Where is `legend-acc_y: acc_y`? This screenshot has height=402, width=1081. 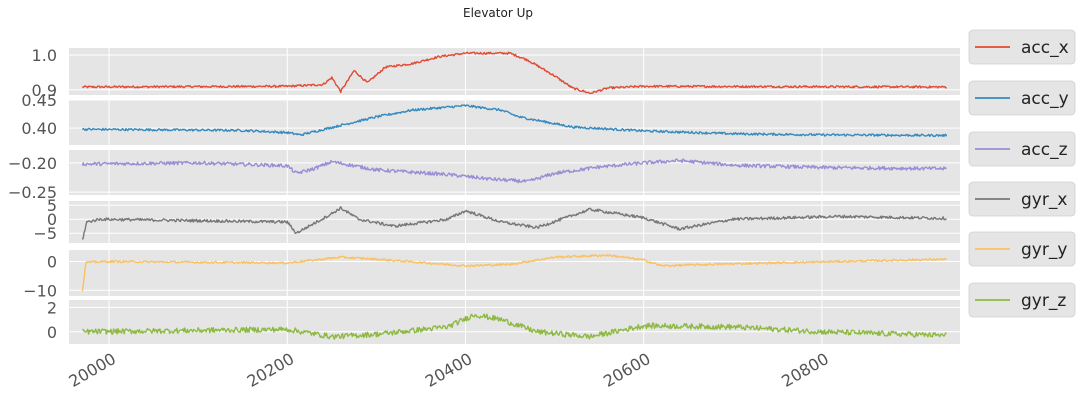
legend-acc_y: acc_y is located at coordinates (1022, 98).